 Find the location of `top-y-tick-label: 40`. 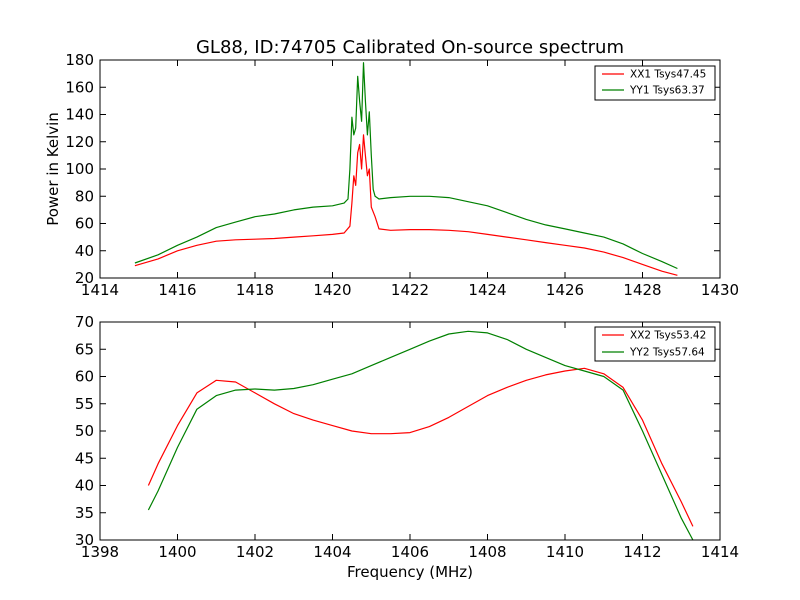

top-y-tick-label: 40 is located at coordinates (84, 251).